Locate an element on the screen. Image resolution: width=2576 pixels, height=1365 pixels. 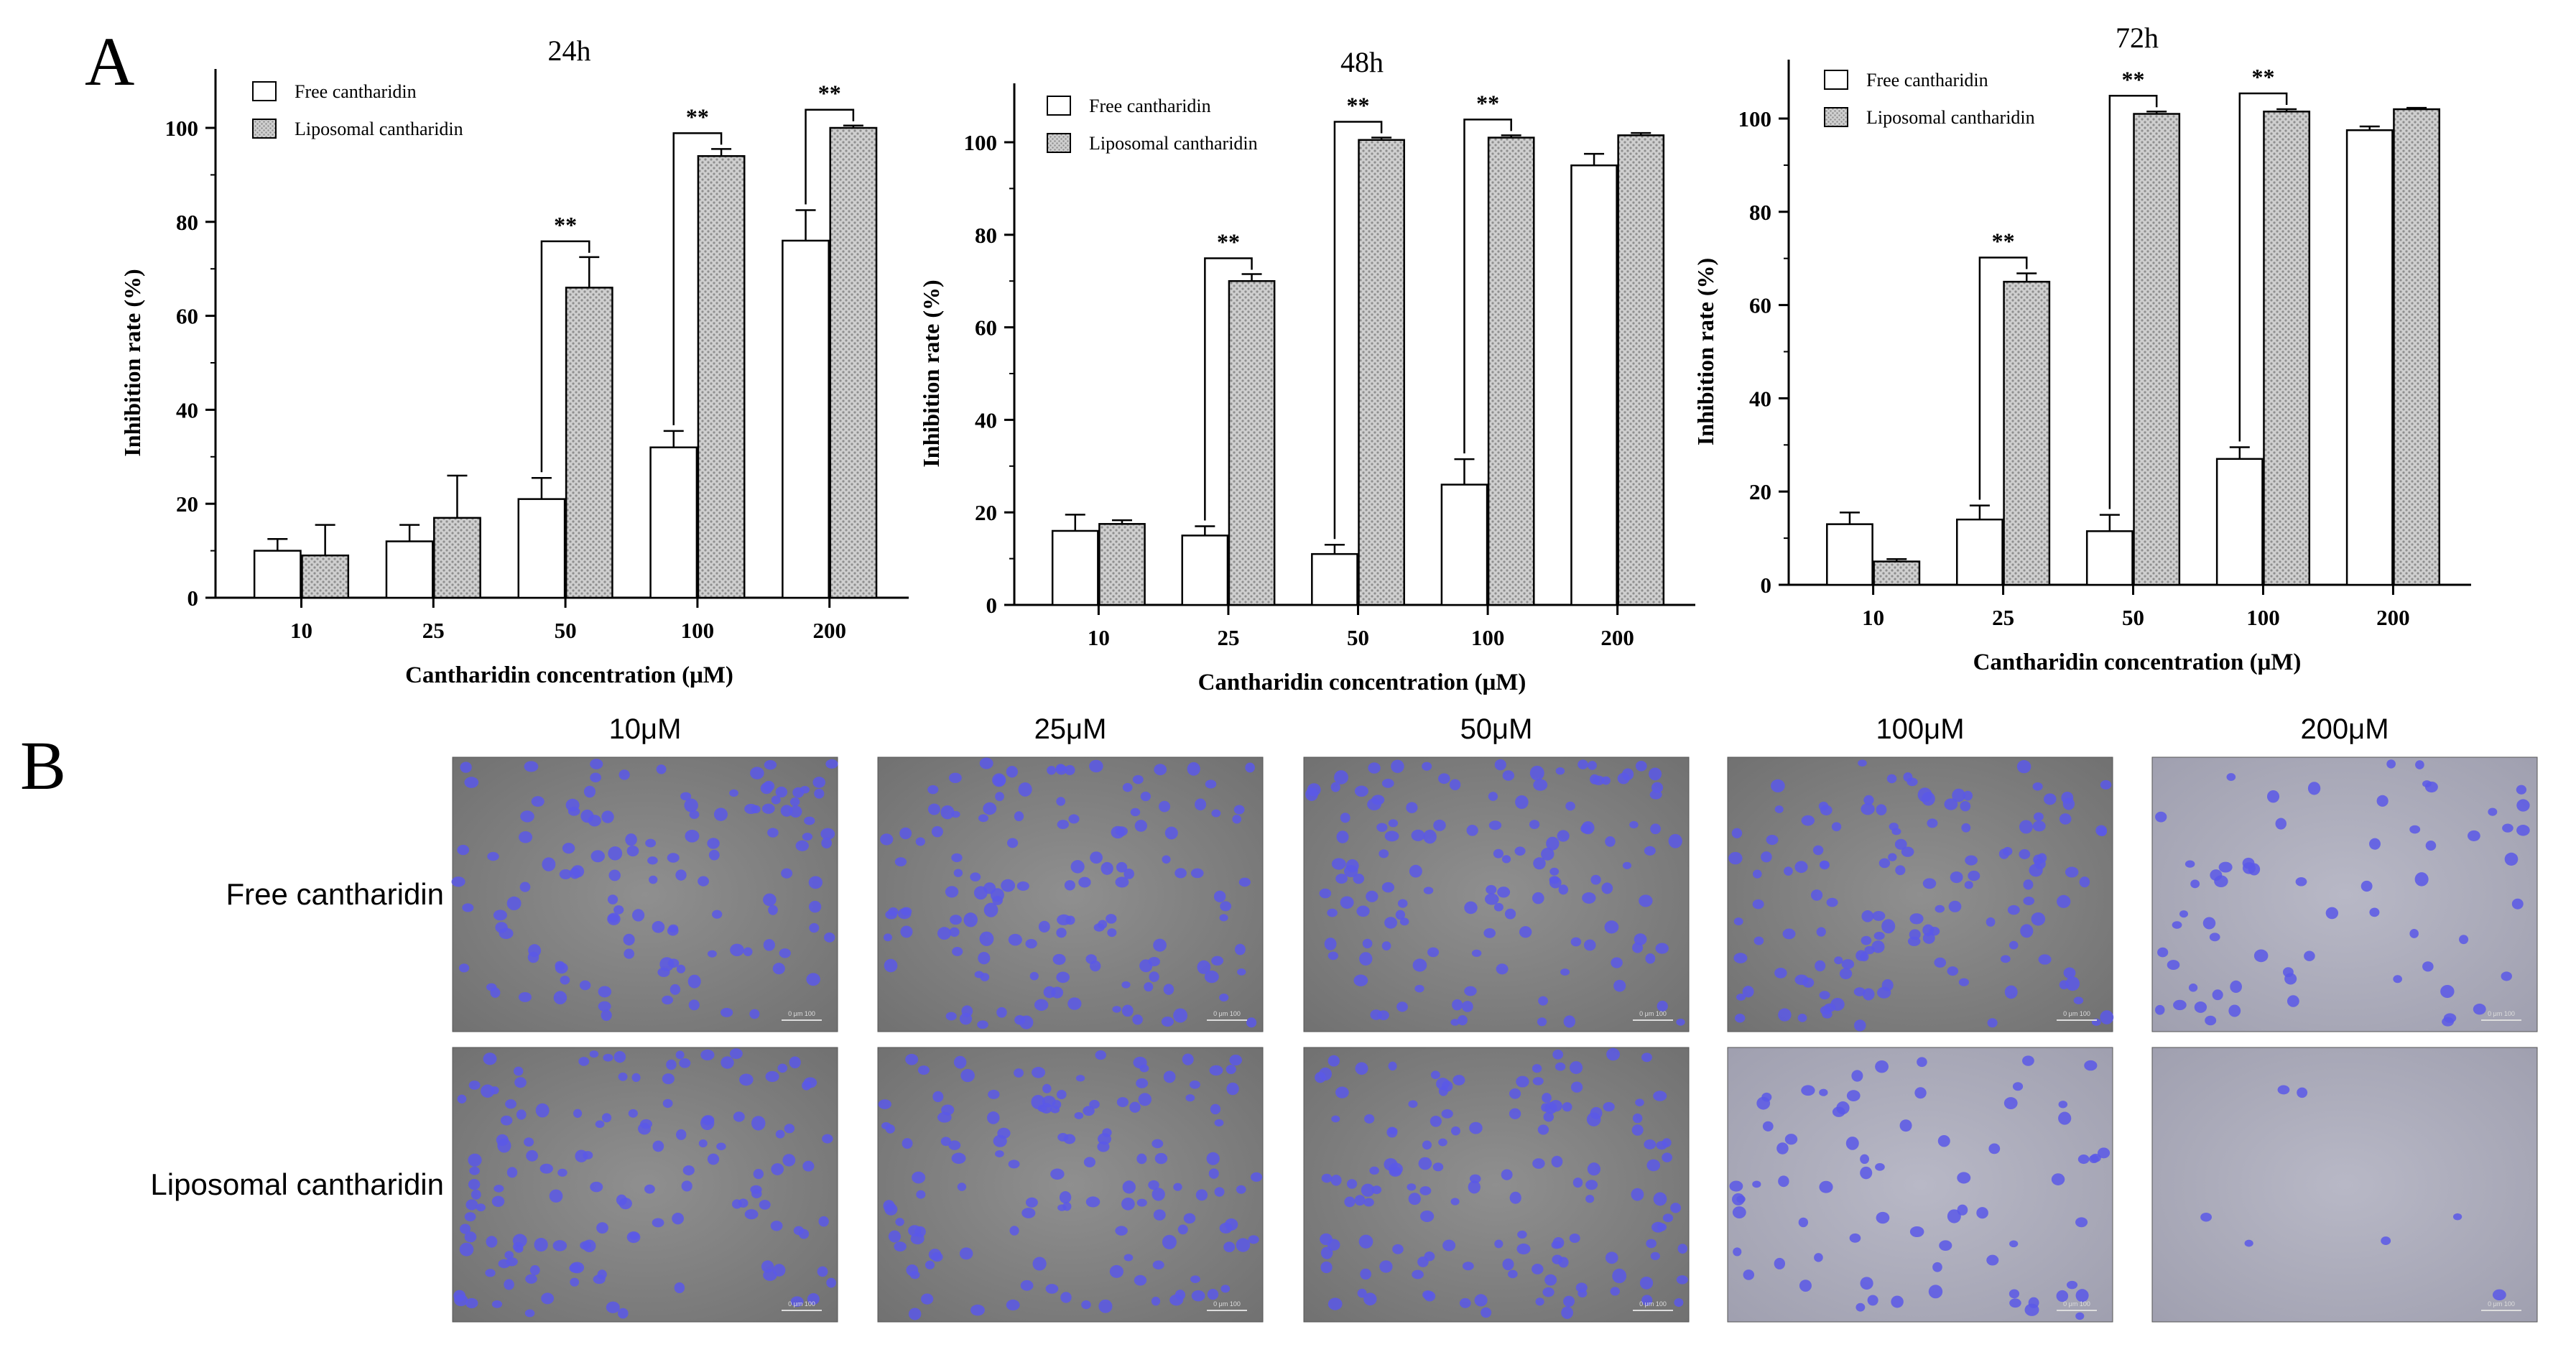
x-tick-label: 25 is located at coordinates (1228, 637).